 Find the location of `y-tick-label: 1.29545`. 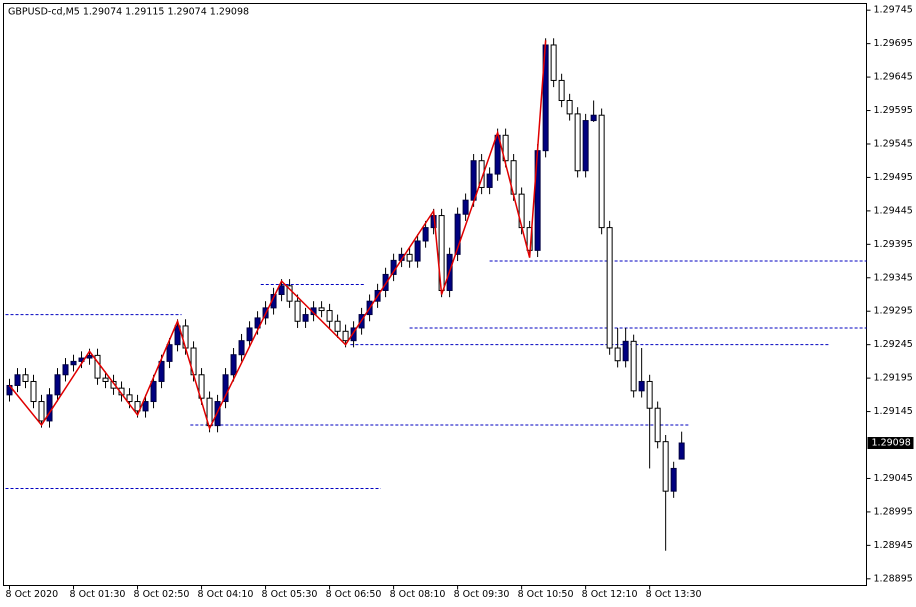

y-tick-label: 1.29545 is located at coordinates (893, 143).